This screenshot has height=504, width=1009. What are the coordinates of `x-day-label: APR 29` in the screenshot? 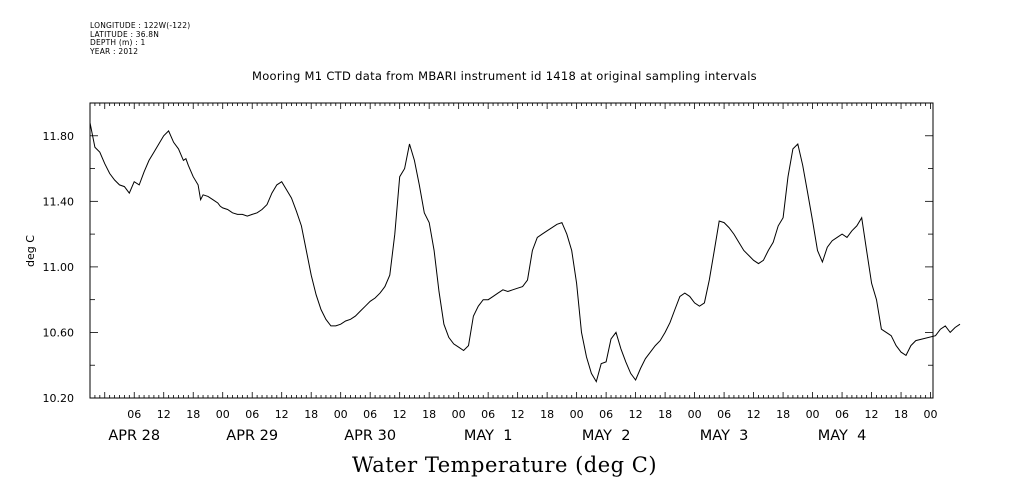 It's located at (252, 436).